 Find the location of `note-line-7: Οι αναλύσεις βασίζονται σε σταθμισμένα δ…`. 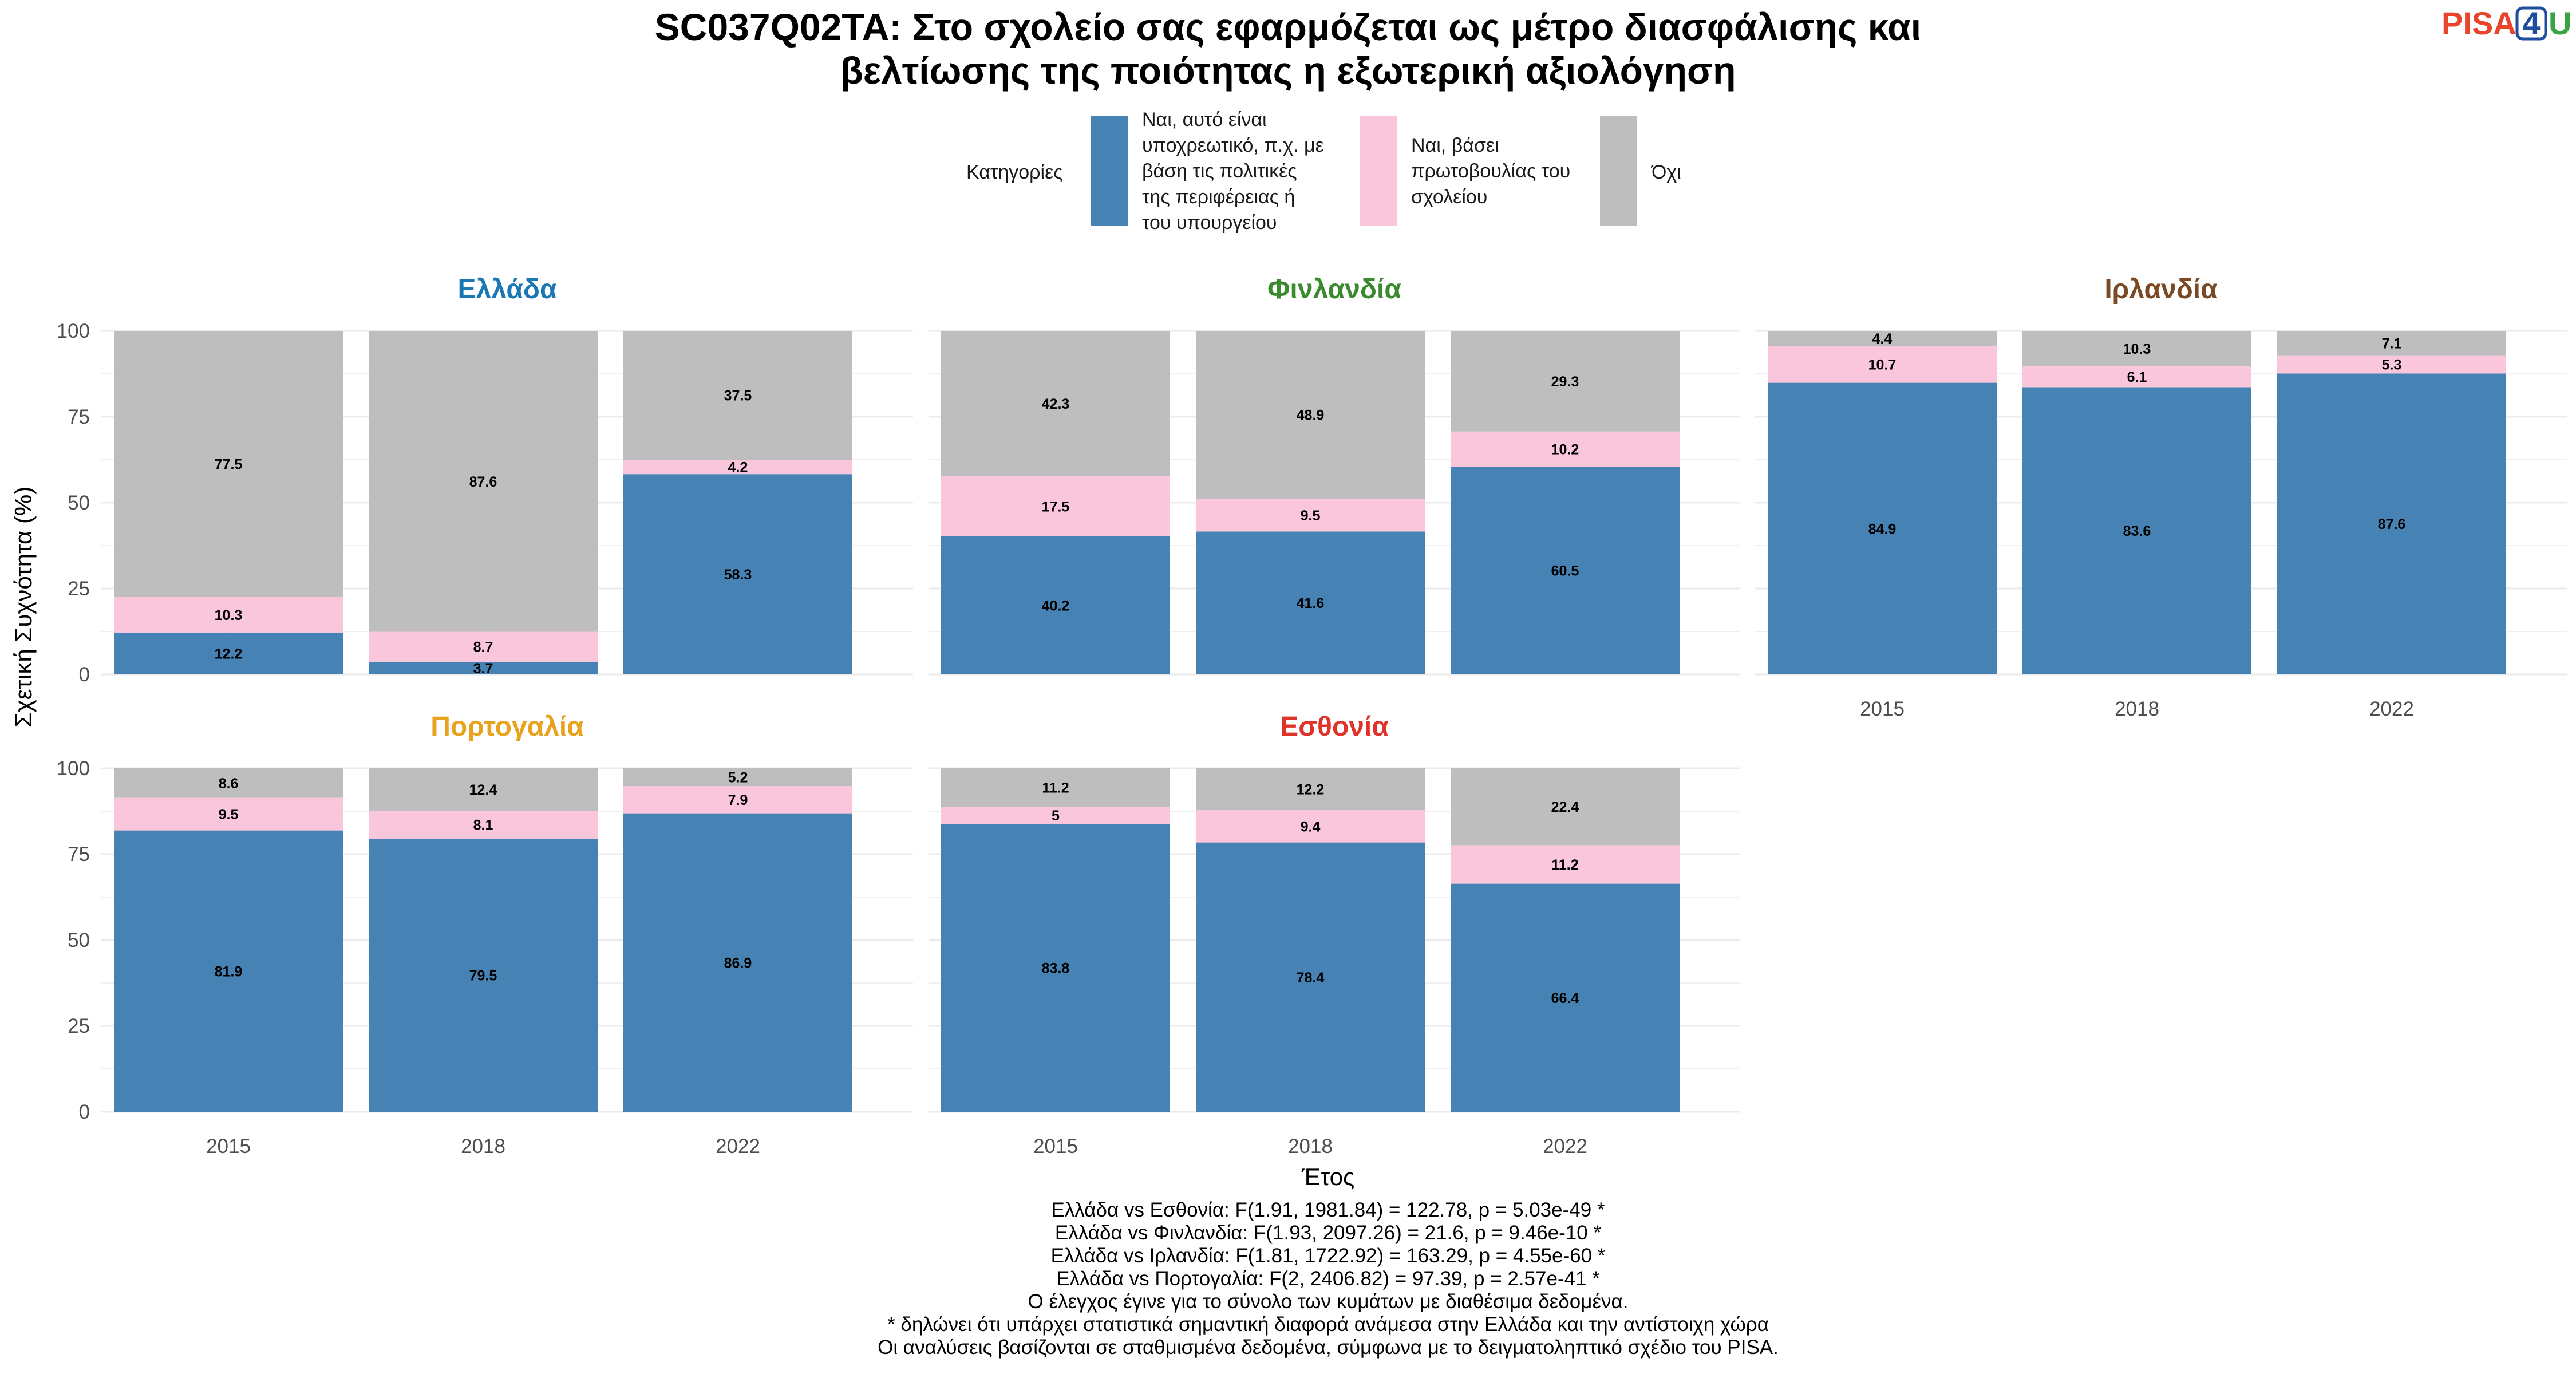

note-line-7: Οι αναλύσεις βασίζονται σε σταθμισμένα δ… is located at coordinates (1328, 1348).